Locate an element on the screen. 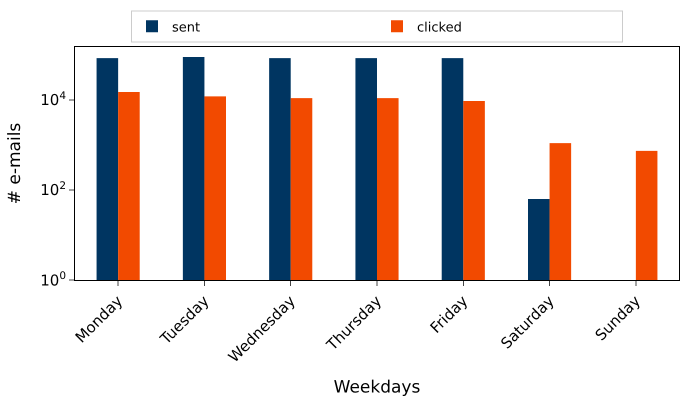  legend-label: sent is located at coordinates (186, 28).